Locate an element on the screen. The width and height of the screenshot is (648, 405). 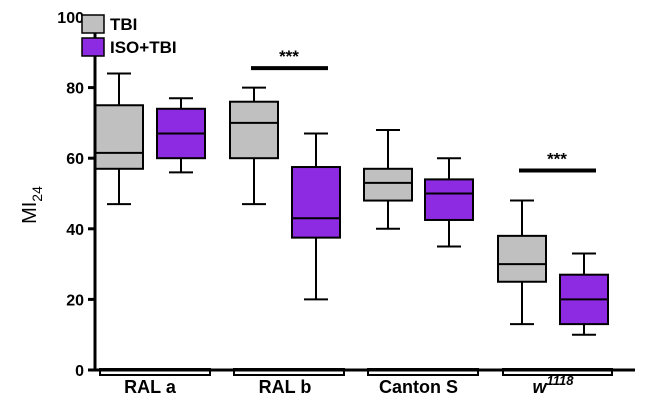
legend-label-tbi: TBI is located at coordinates (123, 24).